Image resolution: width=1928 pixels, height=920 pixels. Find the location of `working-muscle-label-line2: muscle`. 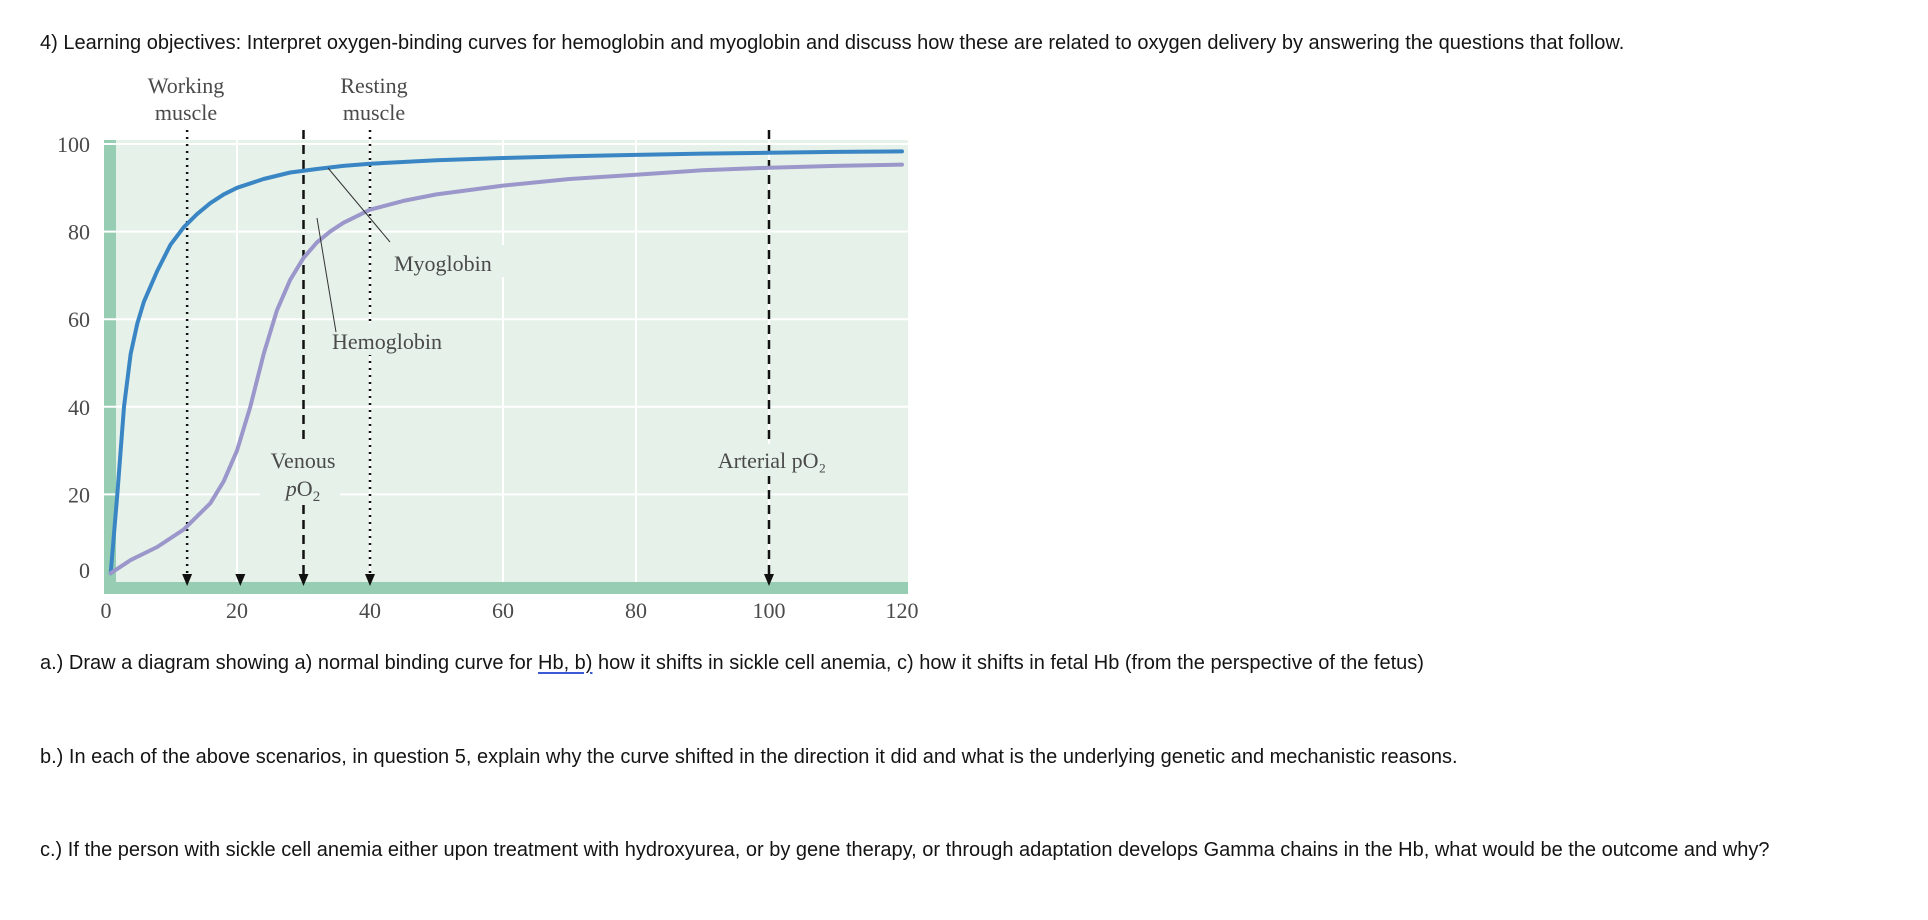

working-muscle-label-line2: muscle is located at coordinates (186, 112).